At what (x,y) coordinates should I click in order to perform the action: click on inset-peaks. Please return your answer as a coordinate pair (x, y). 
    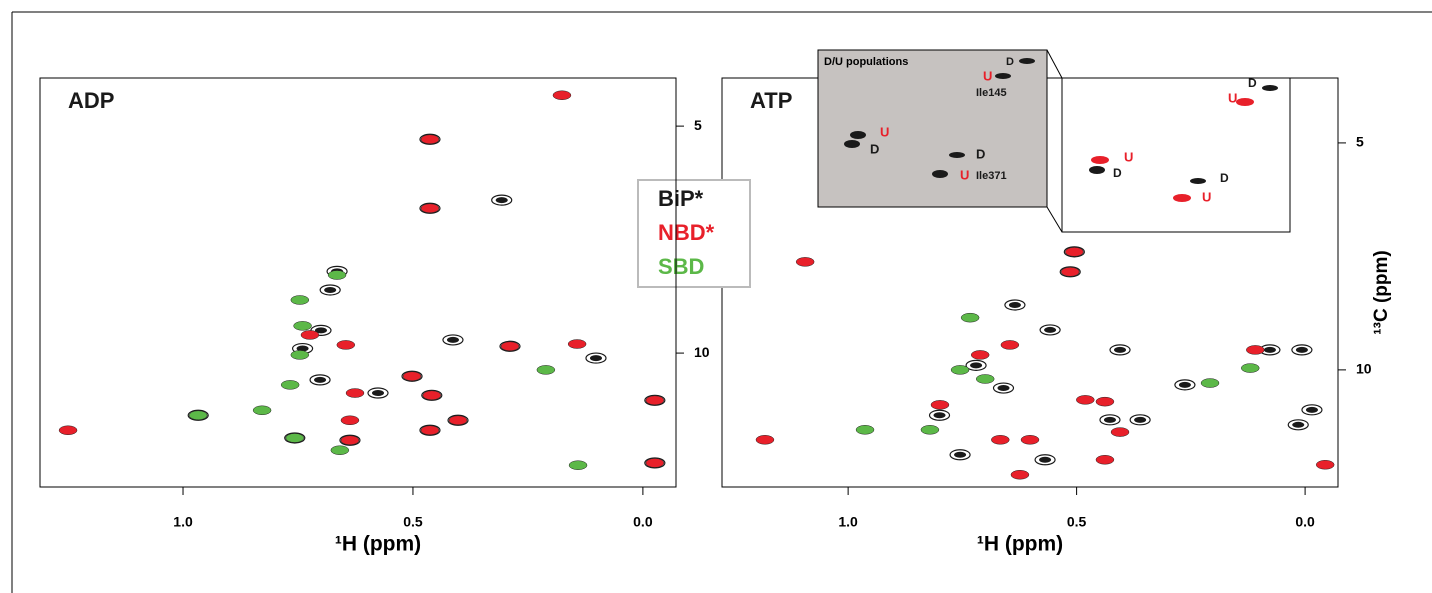
    Looking at the image, I should click on (1061, 121).